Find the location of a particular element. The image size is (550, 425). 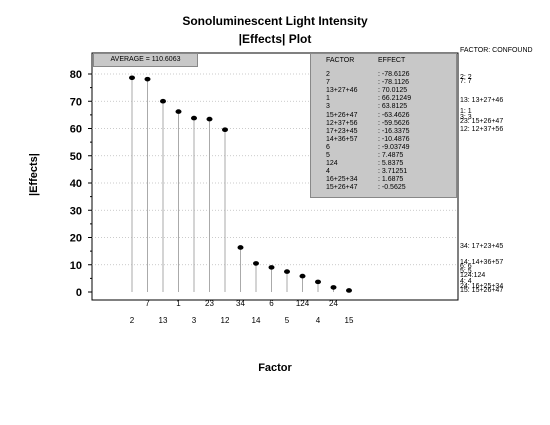

confound-label: 1 is located at coordinates (466, 111).